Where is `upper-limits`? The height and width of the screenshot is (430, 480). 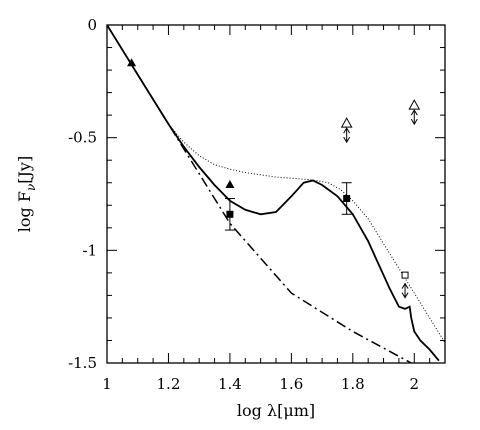
upper-limits is located at coordinates (380, 199).